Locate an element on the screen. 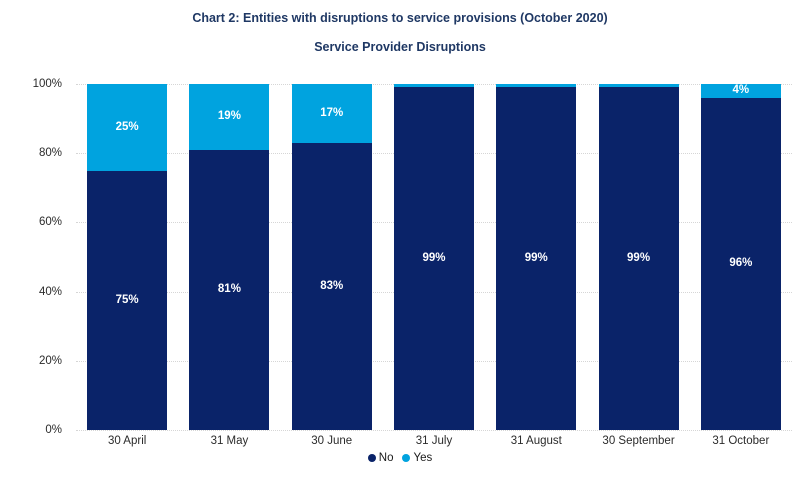 The height and width of the screenshot is (480, 800). segment-no: 83% is located at coordinates (331, 286).